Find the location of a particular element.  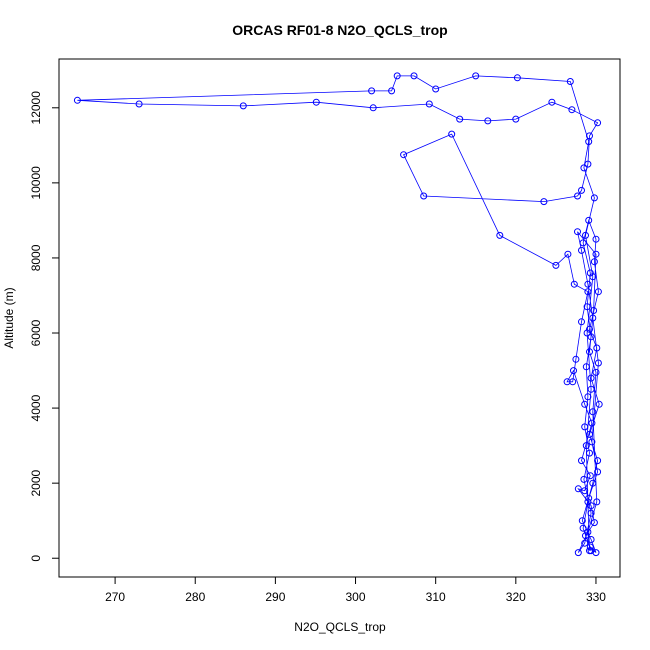

y-tick-label: 6000 is located at coordinates (36, 332).